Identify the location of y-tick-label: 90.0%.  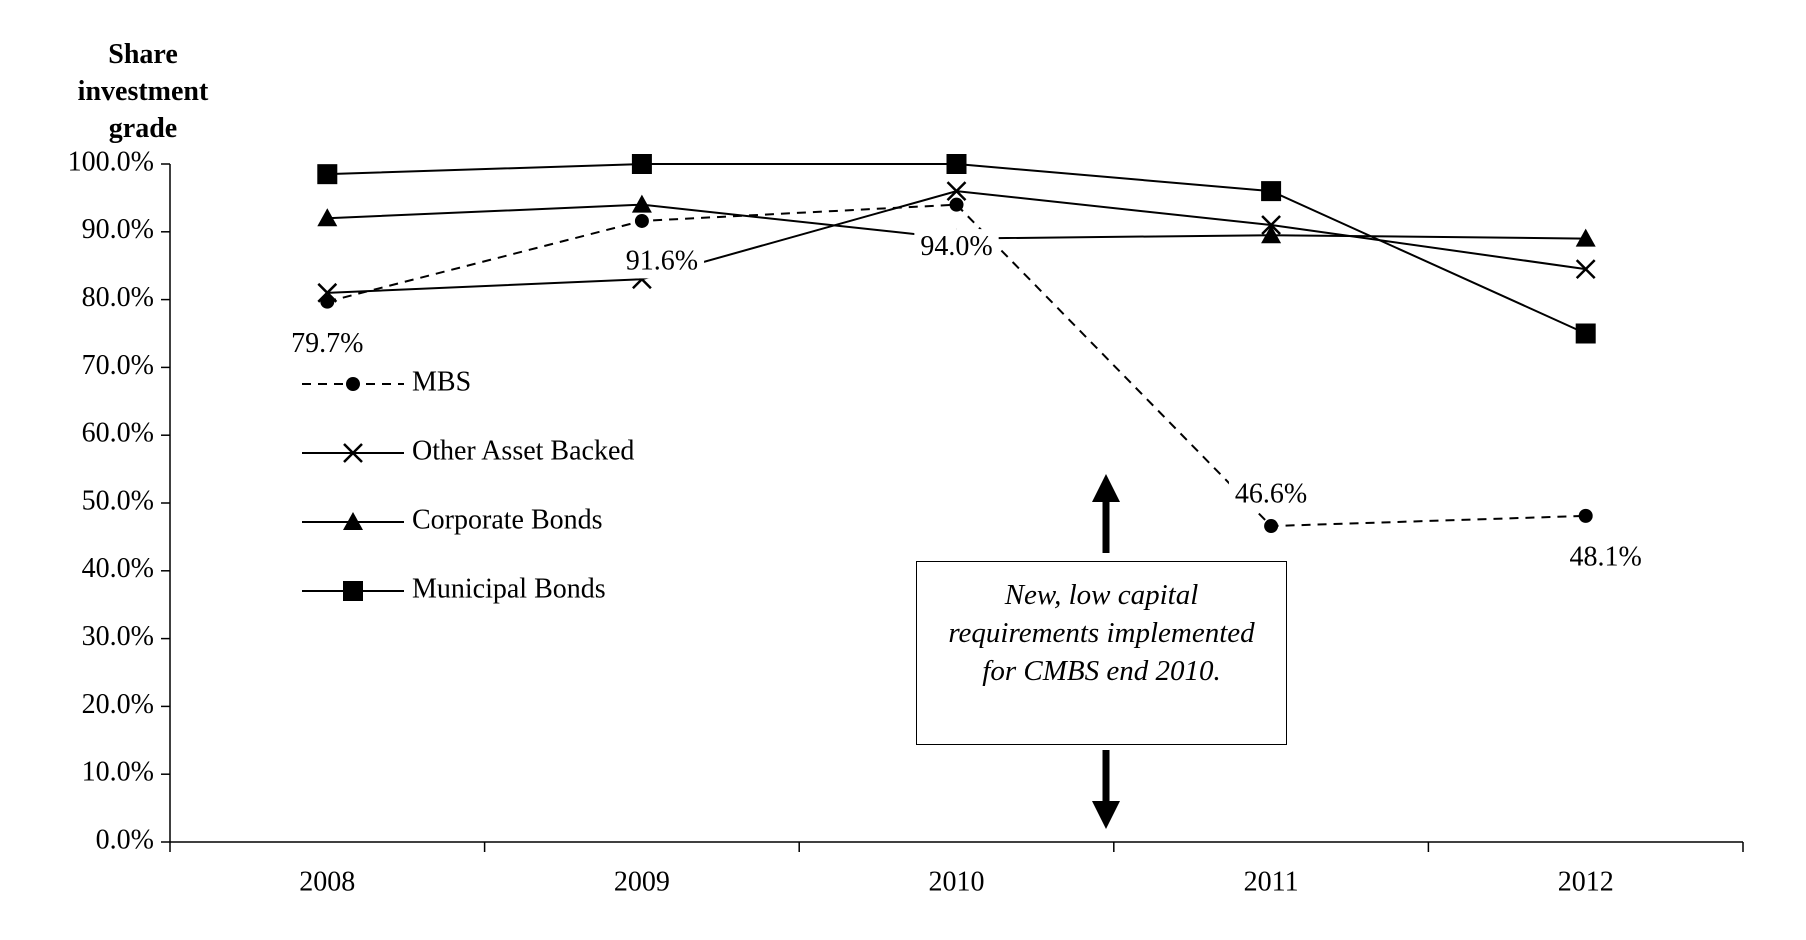
(118, 229).